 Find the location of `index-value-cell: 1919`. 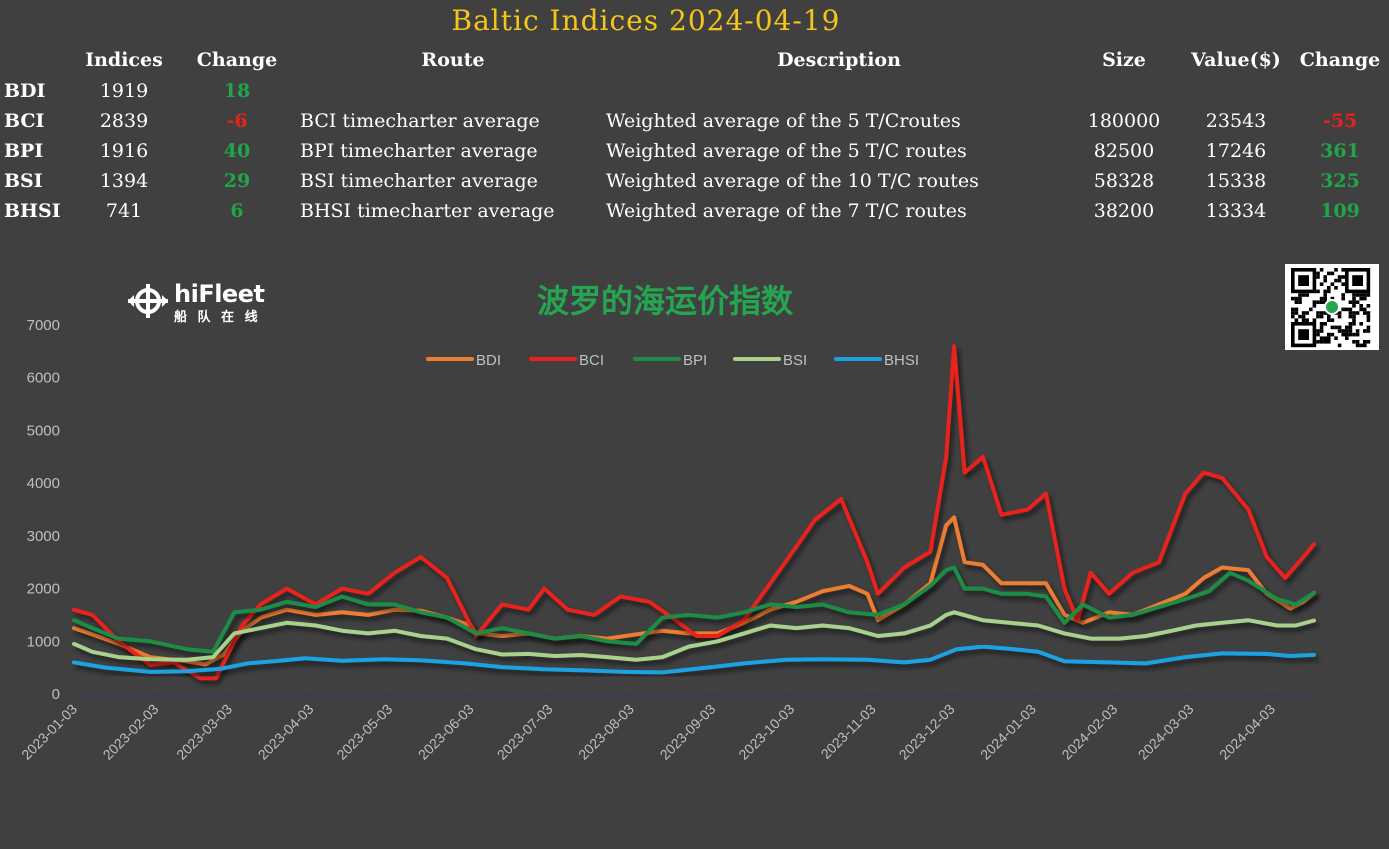

index-value-cell: 1919 is located at coordinates (124, 91).